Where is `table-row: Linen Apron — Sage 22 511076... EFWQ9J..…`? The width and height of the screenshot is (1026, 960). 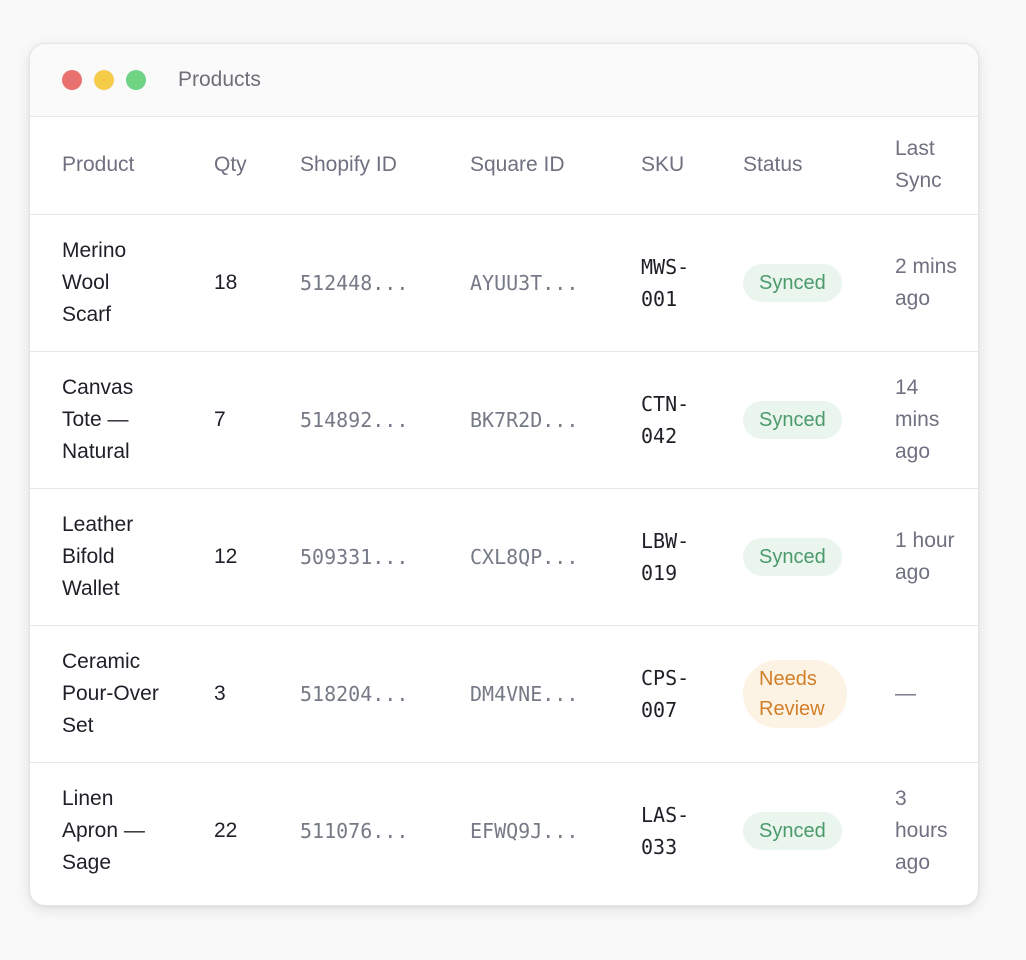 table-row: Linen Apron — Sage 22 511076... EFWQ9J..… is located at coordinates (504, 830).